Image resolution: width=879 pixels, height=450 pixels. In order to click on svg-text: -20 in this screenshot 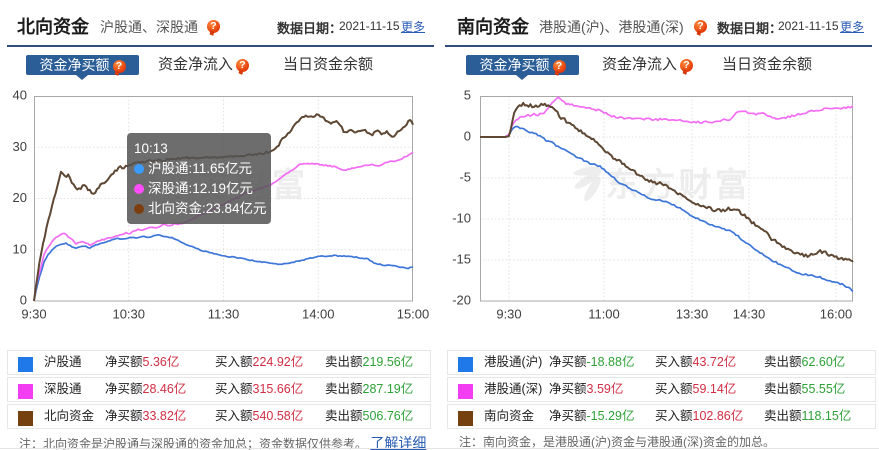, I will do `click(461, 300)`.